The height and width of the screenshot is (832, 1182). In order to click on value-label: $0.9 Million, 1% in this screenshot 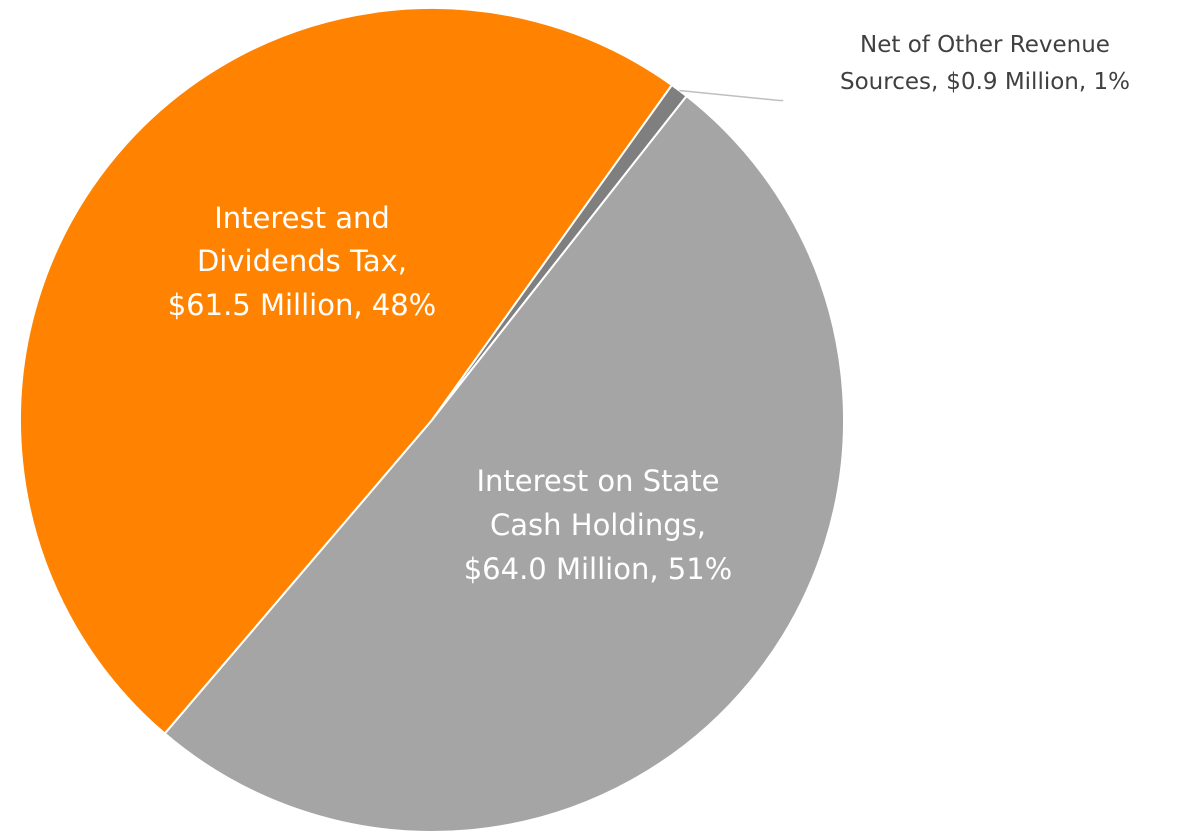, I will do `click(1038, 82)`.